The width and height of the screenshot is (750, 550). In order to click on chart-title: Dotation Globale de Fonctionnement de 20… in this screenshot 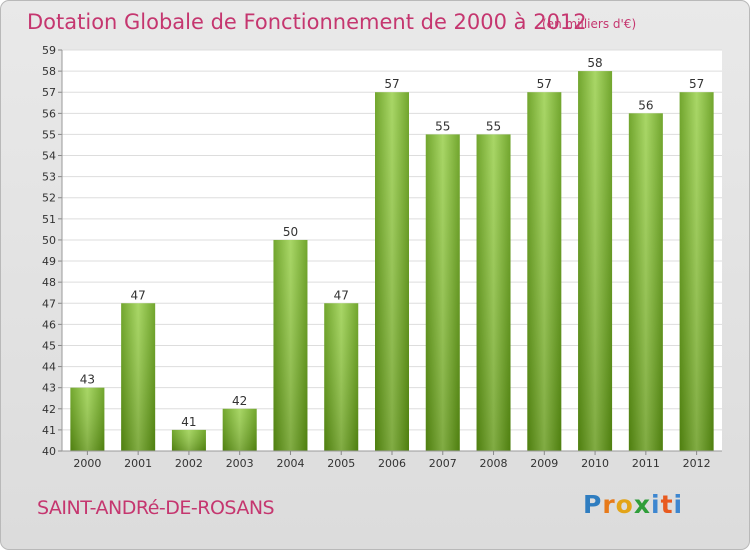, I will do `click(307, 22)`.